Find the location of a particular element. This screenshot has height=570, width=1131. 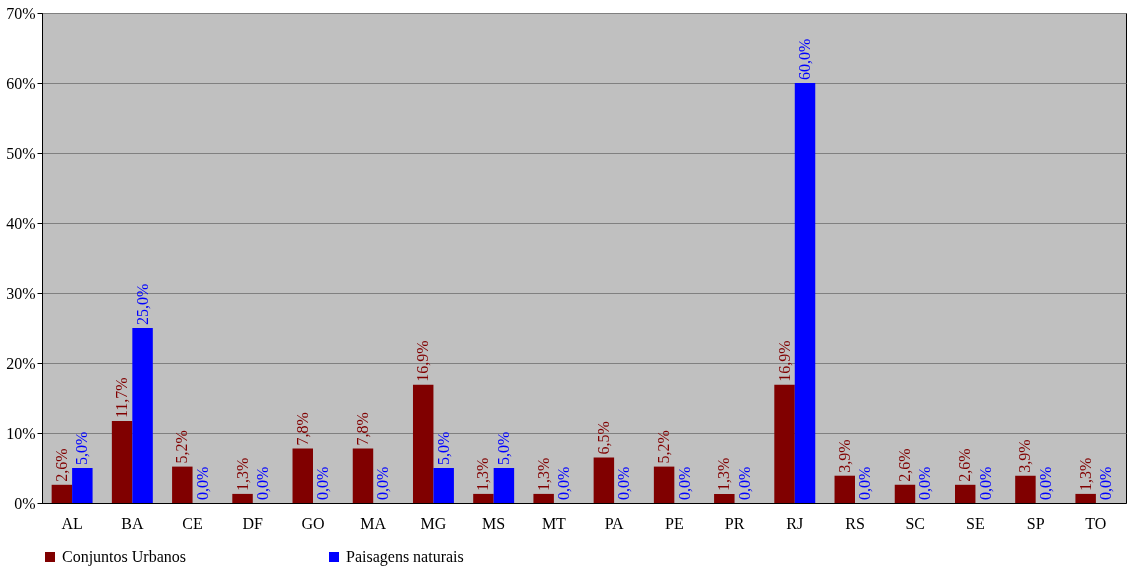

legend-label: Conjuntos Urbanos is located at coordinates (124, 557).